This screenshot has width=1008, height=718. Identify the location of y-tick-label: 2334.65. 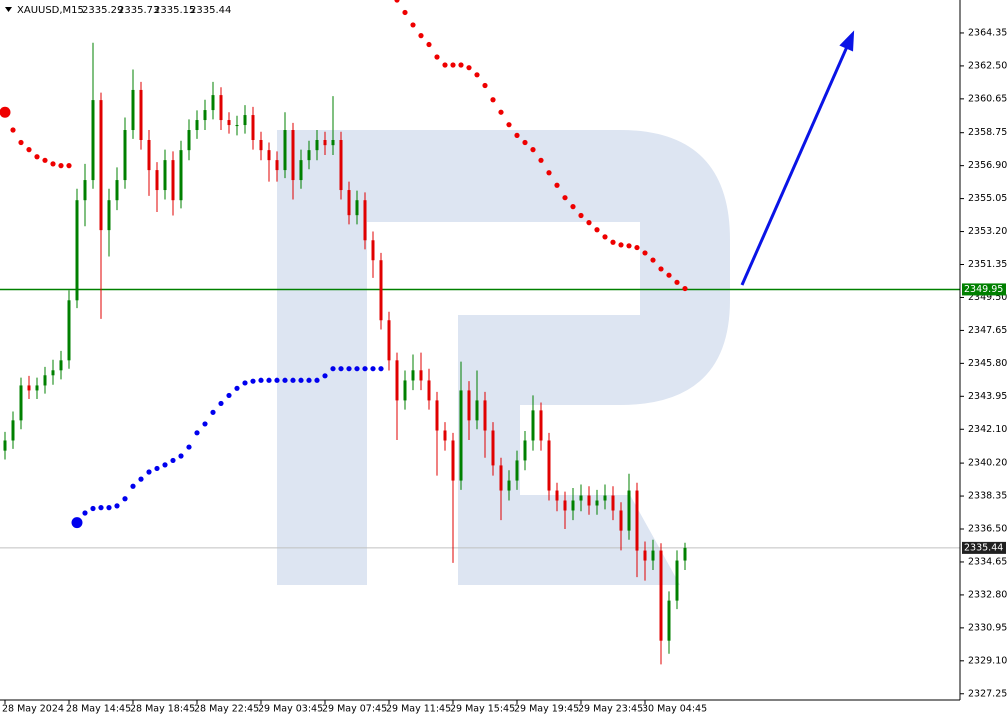
(987, 561).